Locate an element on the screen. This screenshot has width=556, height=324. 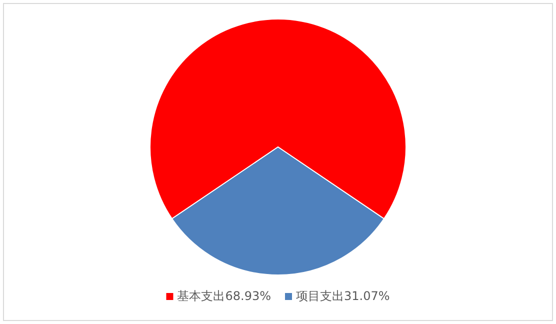
legend-label: 项目支出 is located at coordinates (320, 296).